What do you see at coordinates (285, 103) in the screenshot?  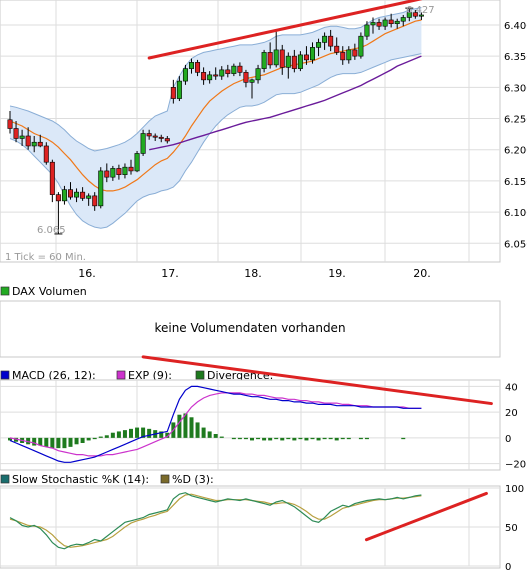 I see `sma-long-line` at bounding box center [285, 103].